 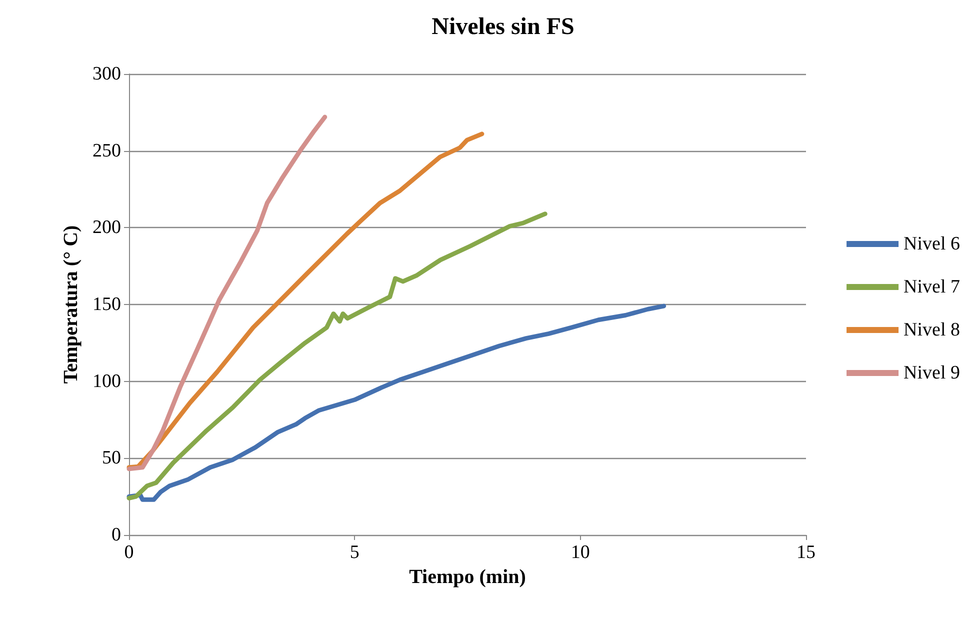 I want to click on y-tick-label: 250, so click(x=106, y=151).